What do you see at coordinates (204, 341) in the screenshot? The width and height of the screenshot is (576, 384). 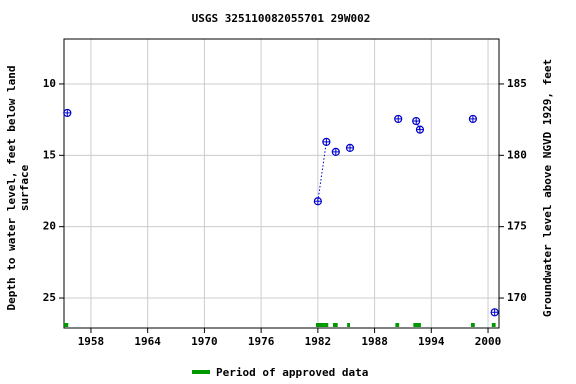 I see `x-tick-label: 1970` at bounding box center [204, 341].